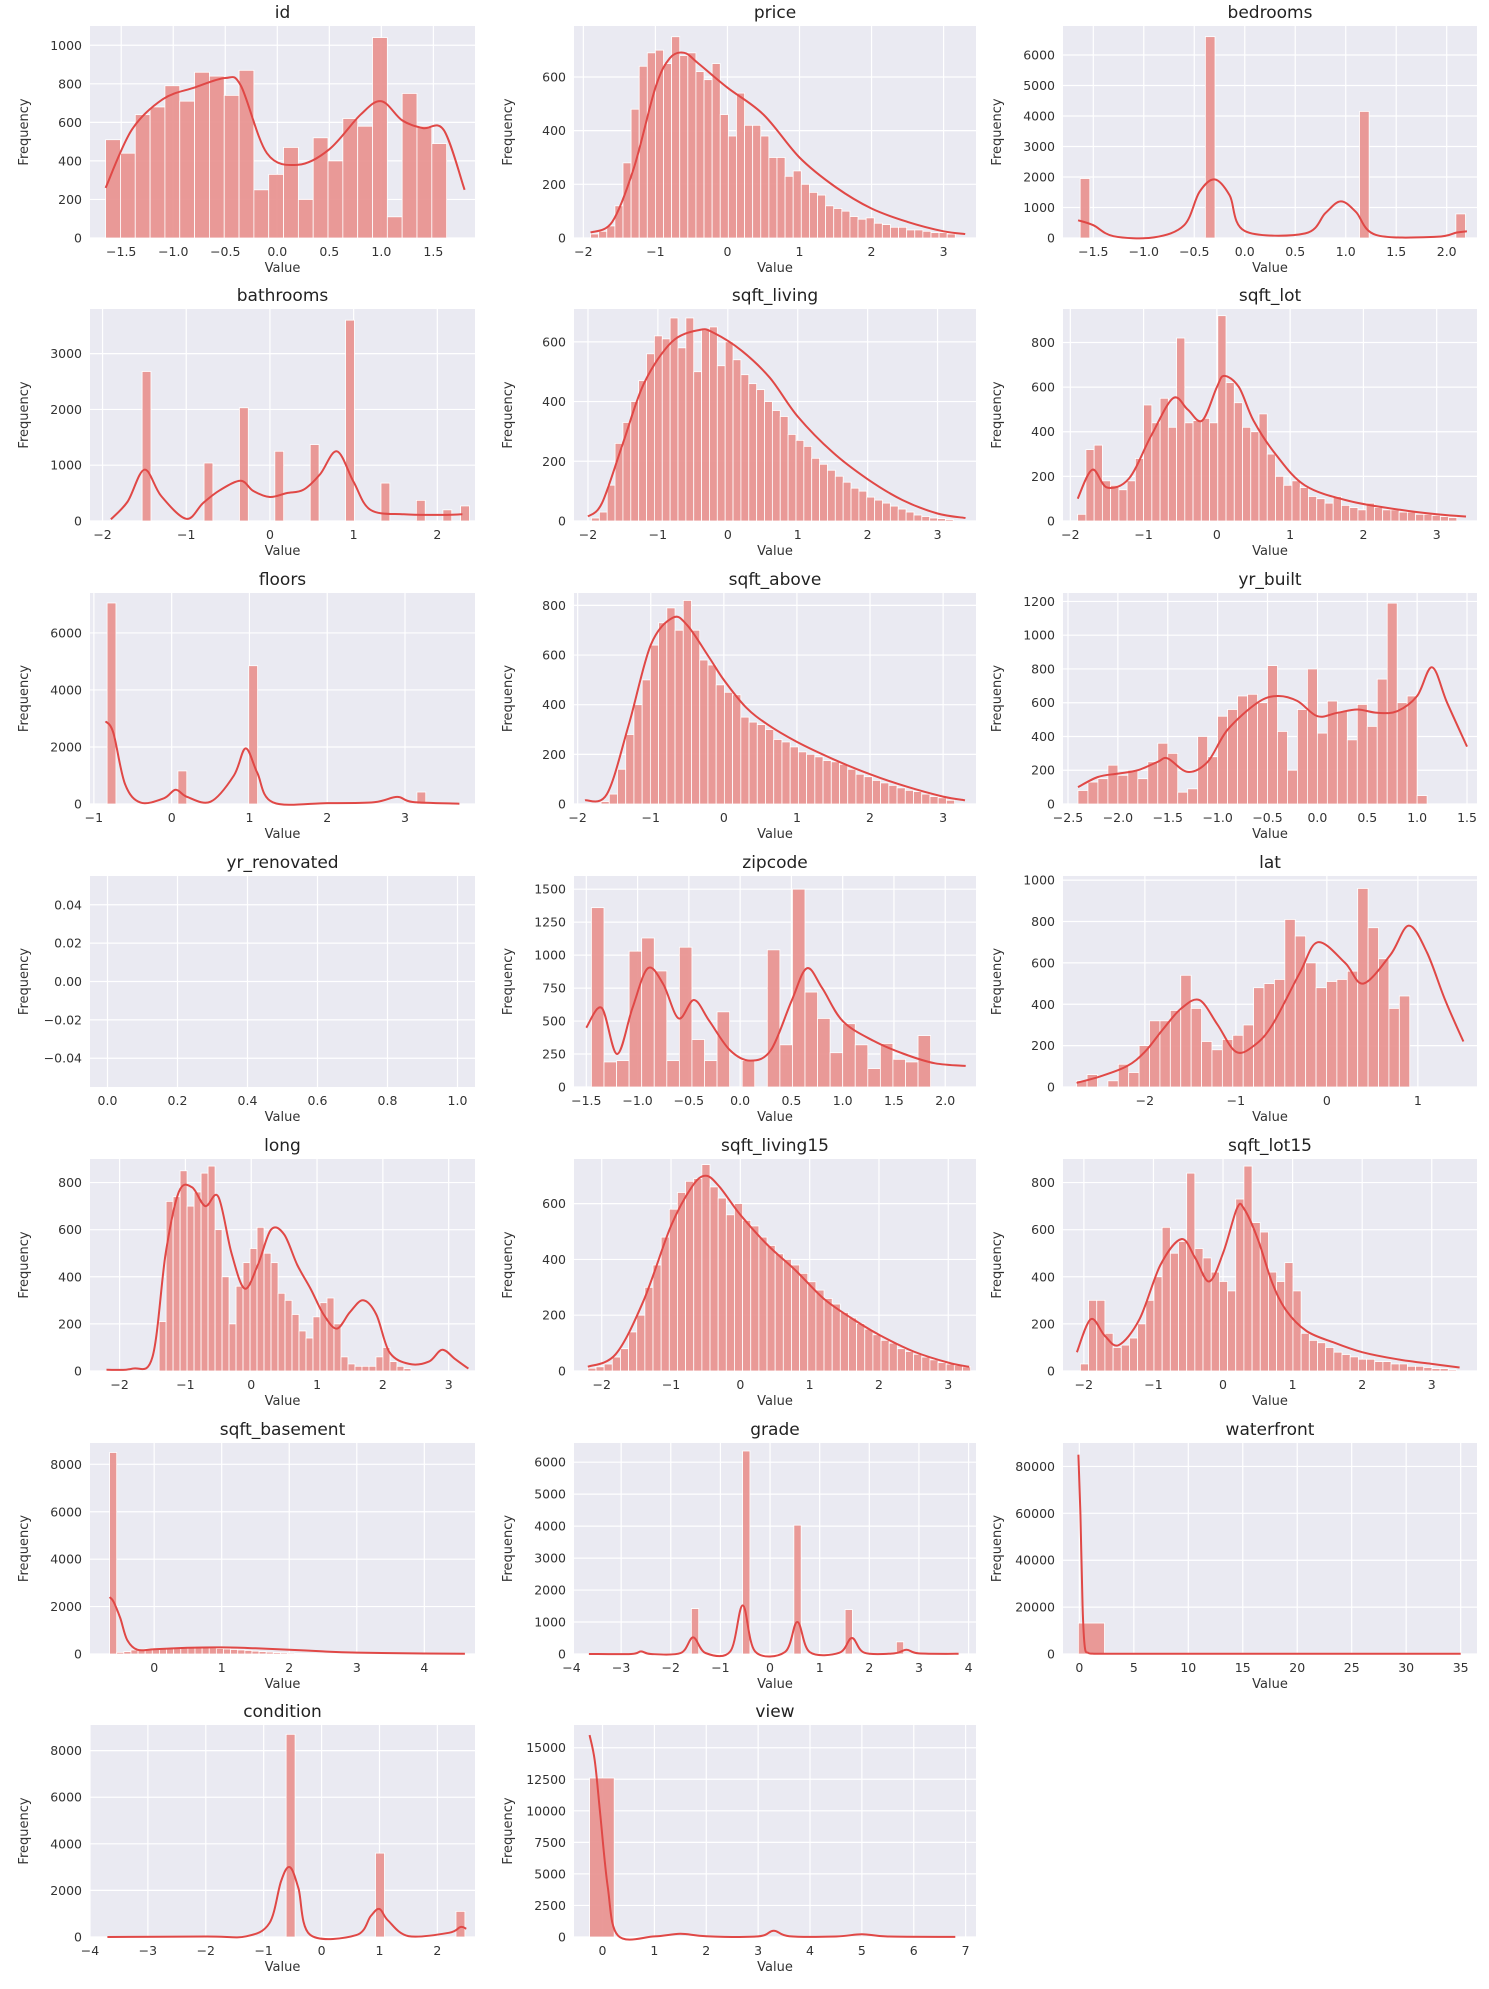 The height and width of the screenshot is (1989, 1489). Describe the element at coordinates (550, 1842) in the screenshot. I see `y-tick-label: 7500` at that location.